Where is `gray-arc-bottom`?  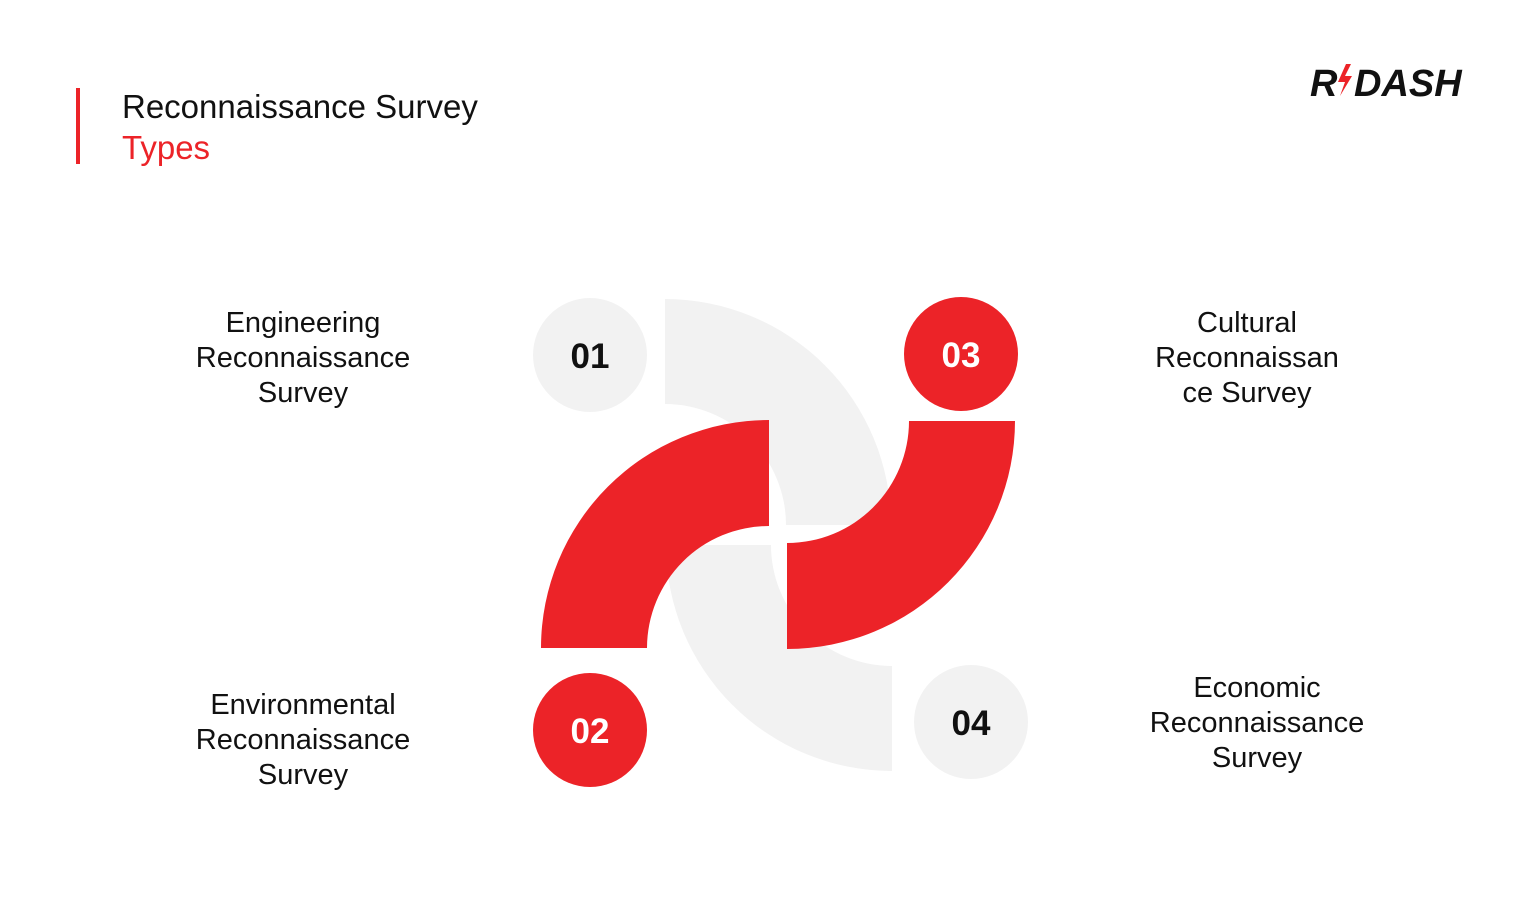
gray-arc-bottom is located at coordinates (779, 658).